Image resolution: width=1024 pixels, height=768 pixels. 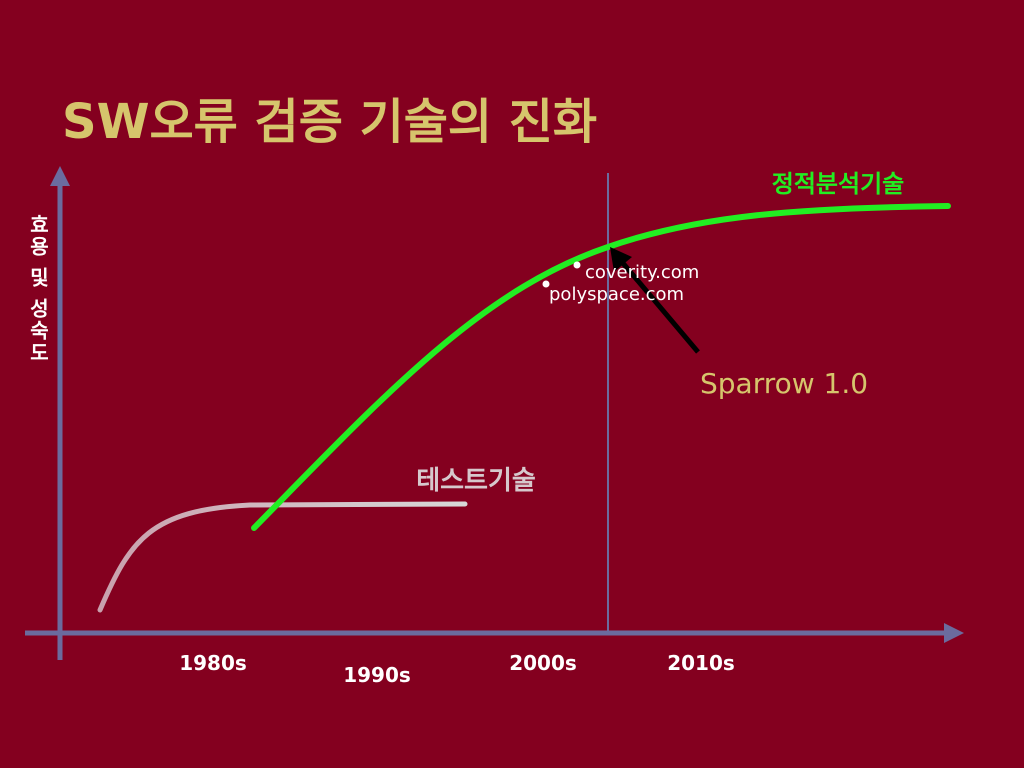 I want to click on x-label: 1980s, so click(x=213, y=663).